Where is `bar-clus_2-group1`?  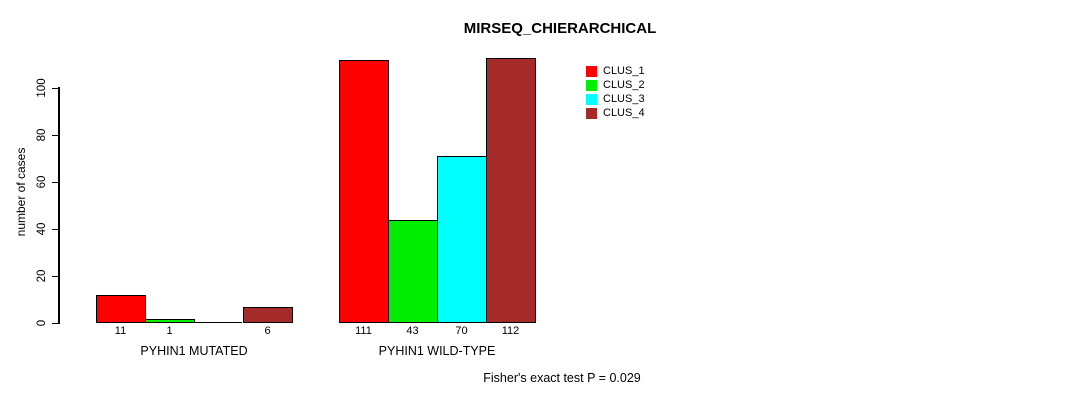
bar-clus_2-group1 is located at coordinates (170, 321).